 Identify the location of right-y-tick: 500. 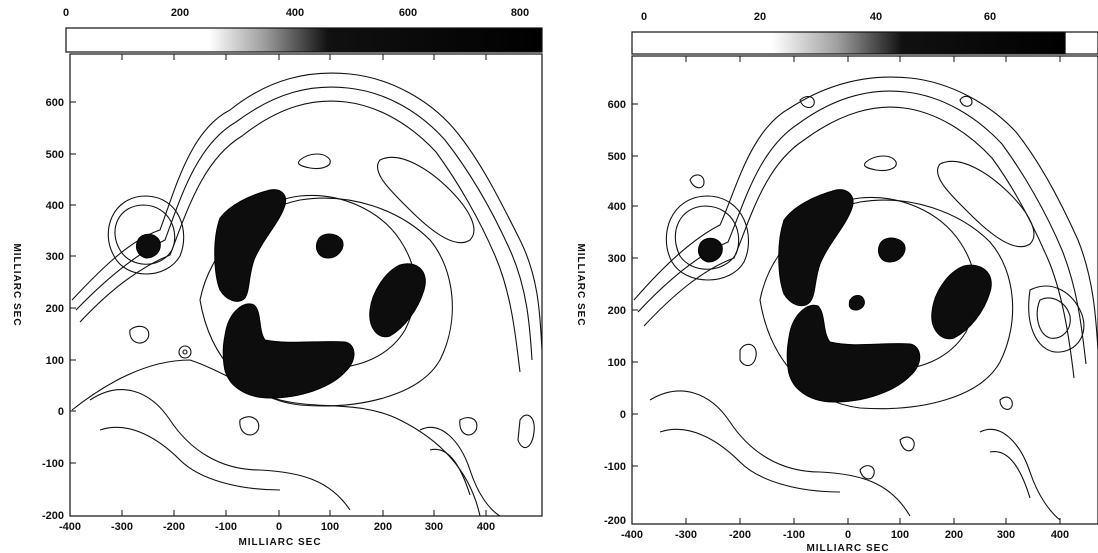
(617, 157).